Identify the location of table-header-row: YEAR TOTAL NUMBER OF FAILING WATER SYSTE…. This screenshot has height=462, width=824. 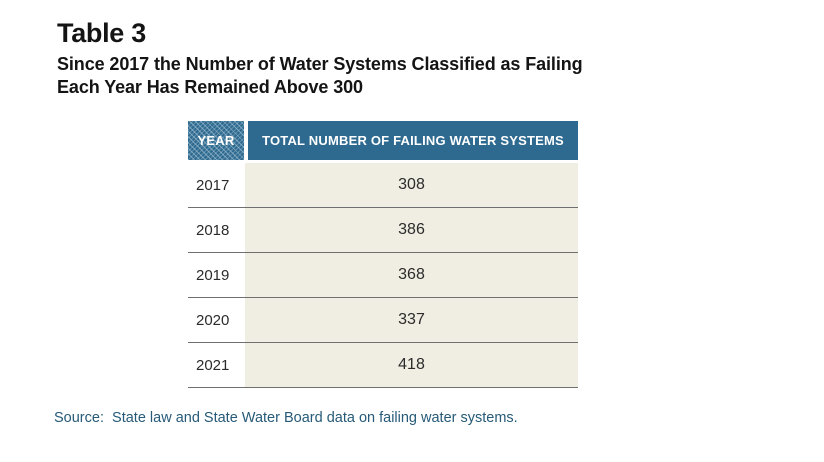
(383, 140).